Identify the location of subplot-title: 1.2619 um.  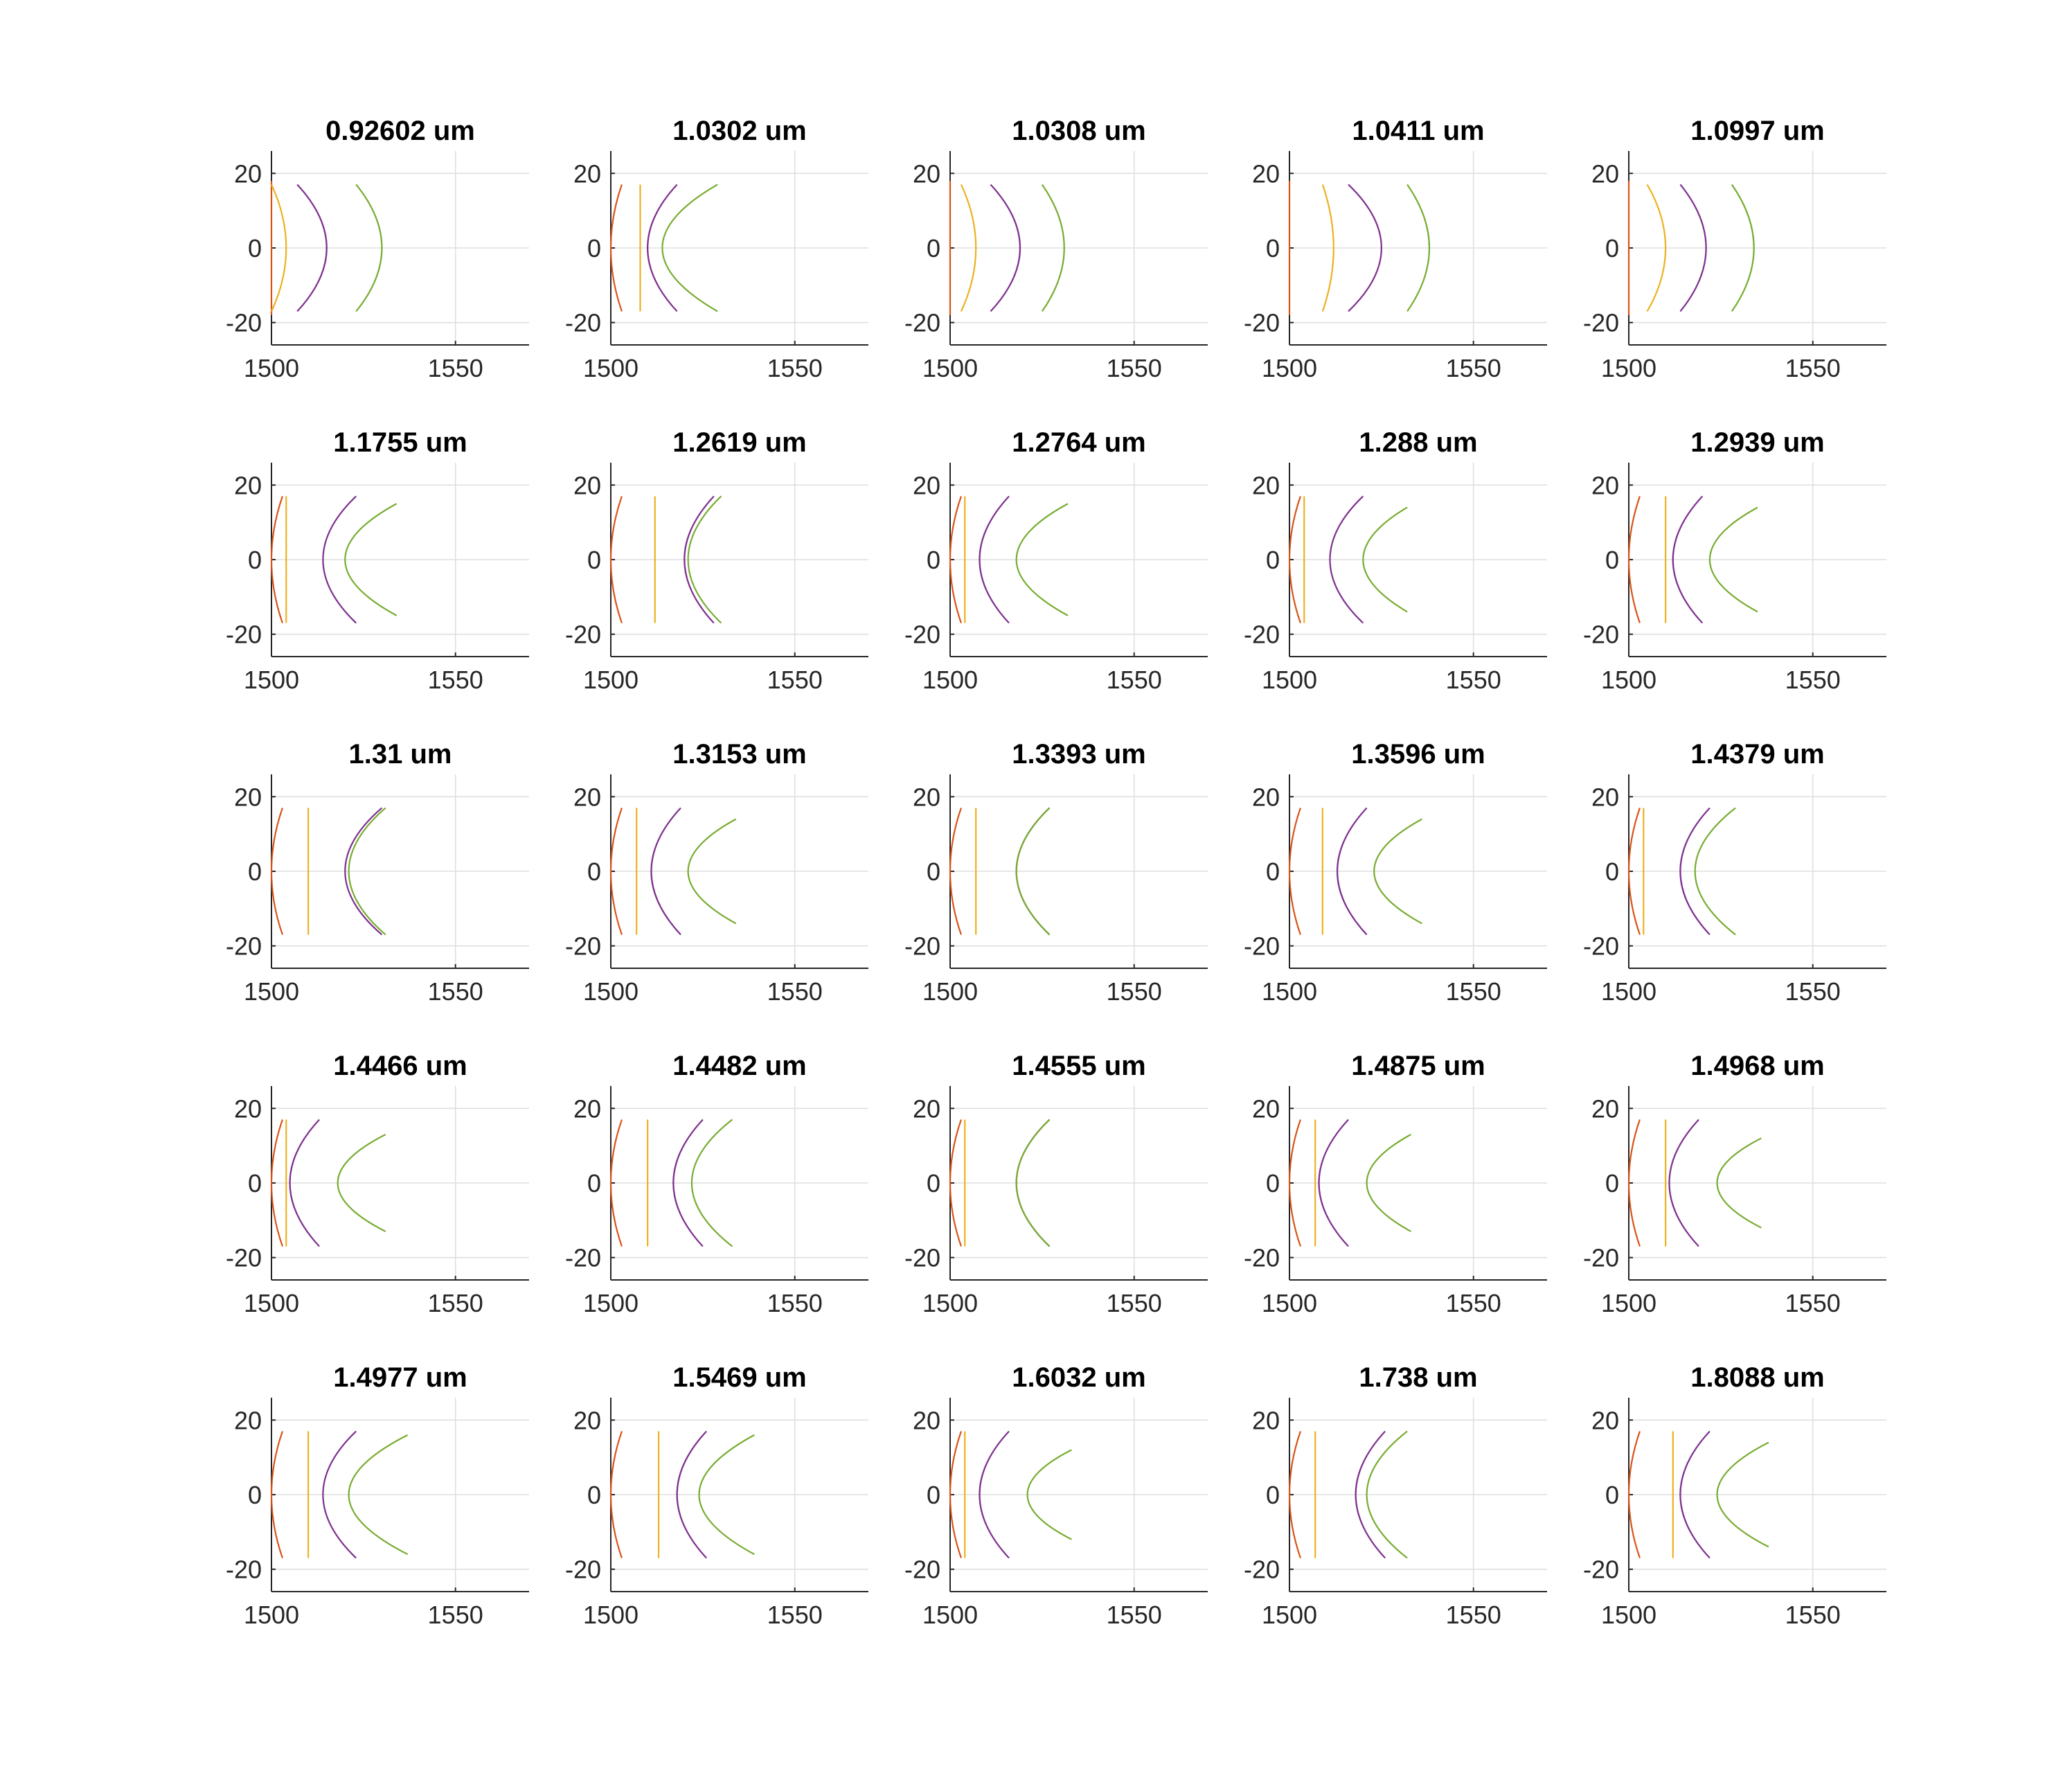
(739, 442).